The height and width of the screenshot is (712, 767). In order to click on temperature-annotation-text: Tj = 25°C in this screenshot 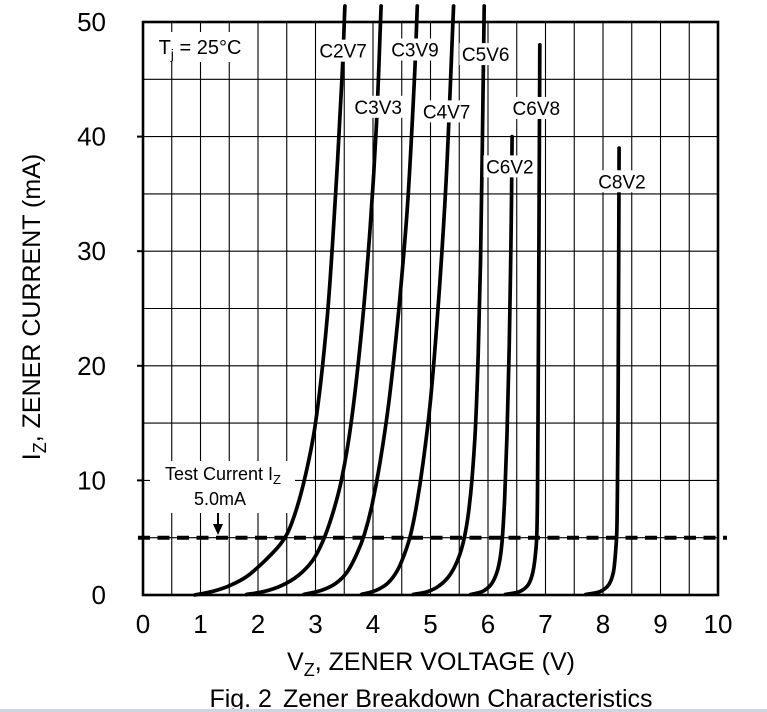, I will do `click(200, 49)`.